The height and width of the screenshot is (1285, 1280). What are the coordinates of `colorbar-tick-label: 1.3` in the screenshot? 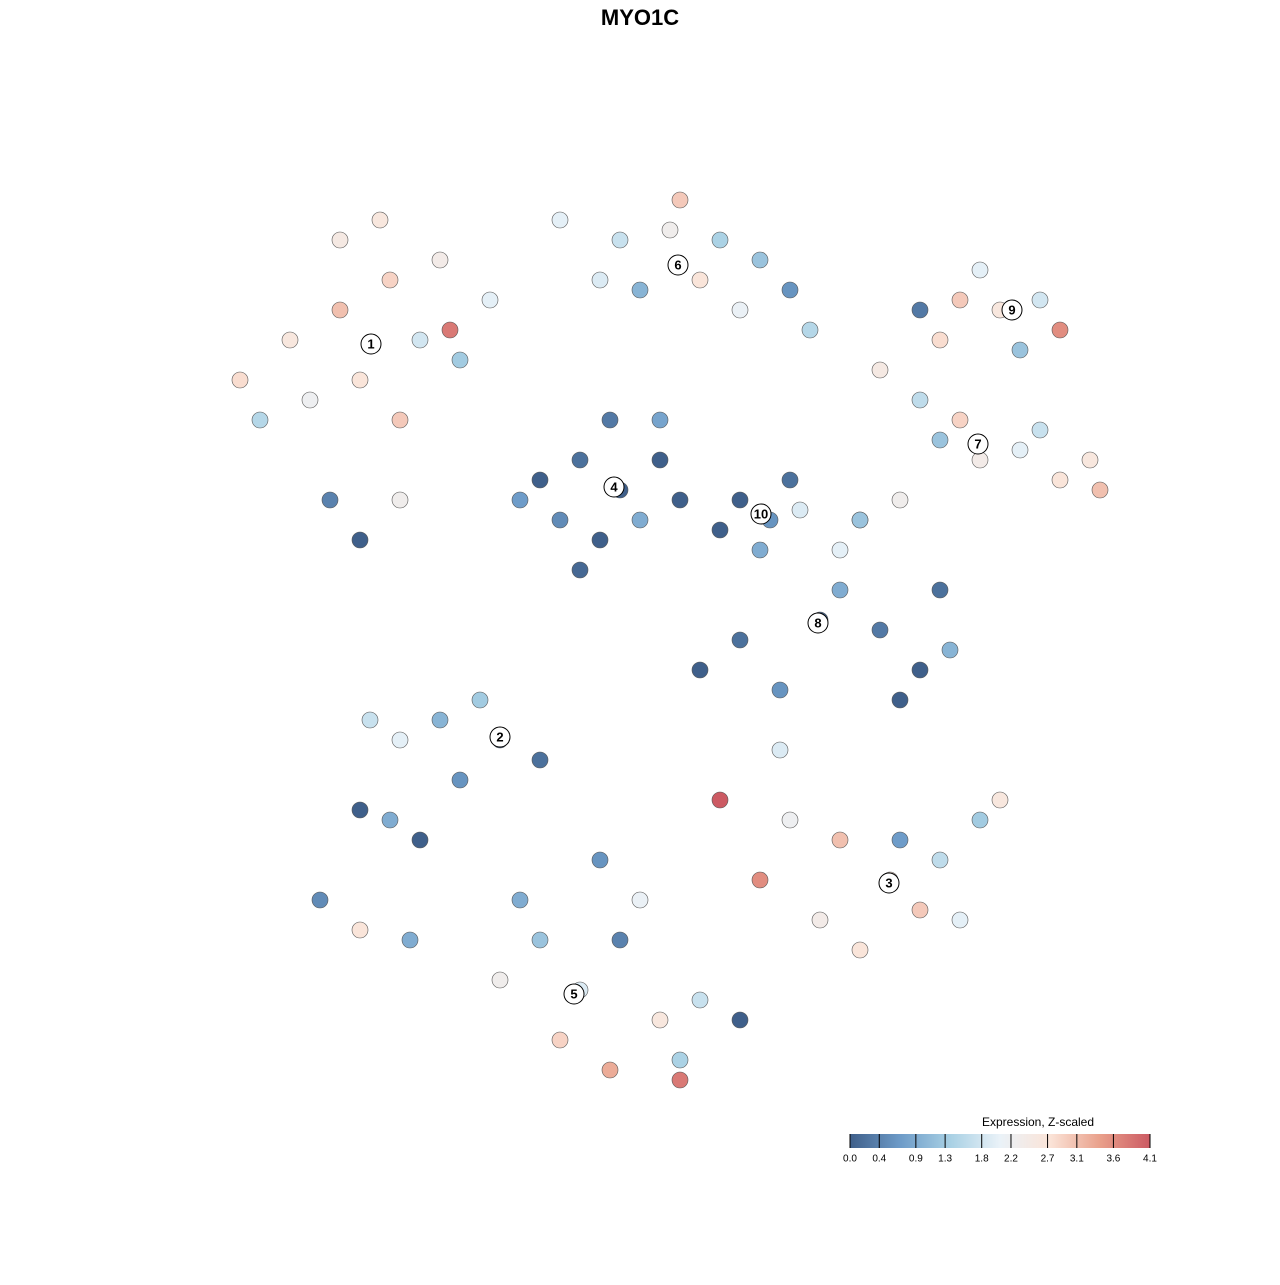 It's located at (945, 1159).